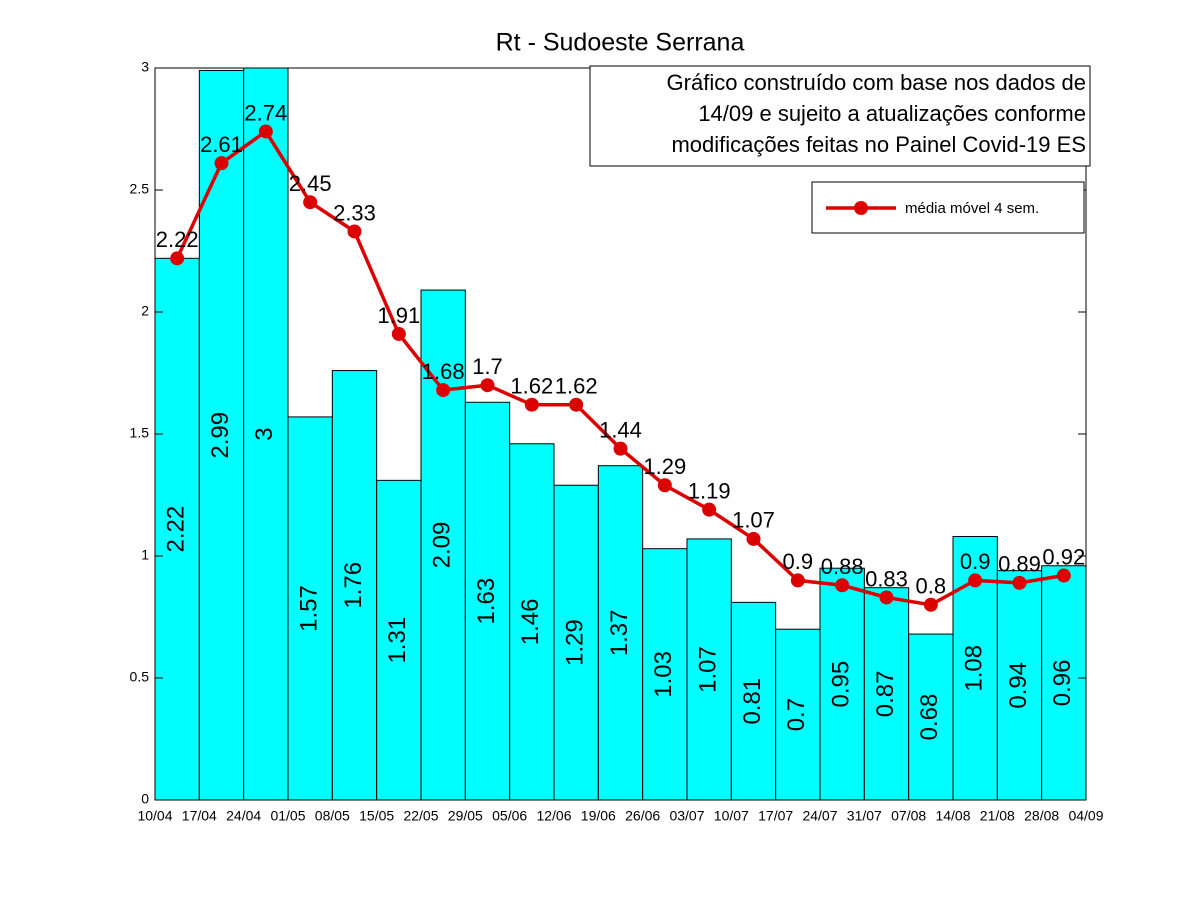 The height and width of the screenshot is (900, 1200). What do you see at coordinates (398, 315) in the screenshot?
I see `point-value-label: 1.91` at bounding box center [398, 315].